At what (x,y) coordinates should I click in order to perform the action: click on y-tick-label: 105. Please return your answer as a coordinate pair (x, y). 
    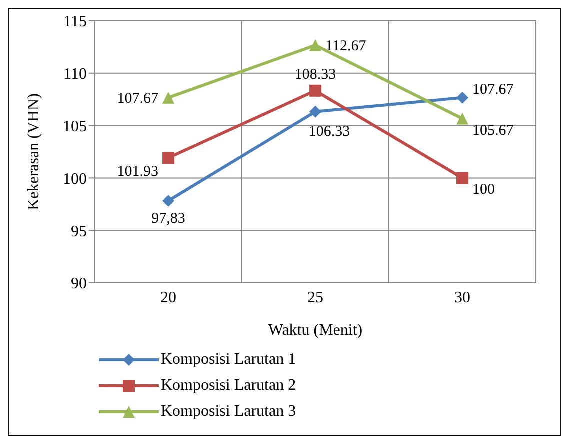
    Looking at the image, I should click on (75, 127).